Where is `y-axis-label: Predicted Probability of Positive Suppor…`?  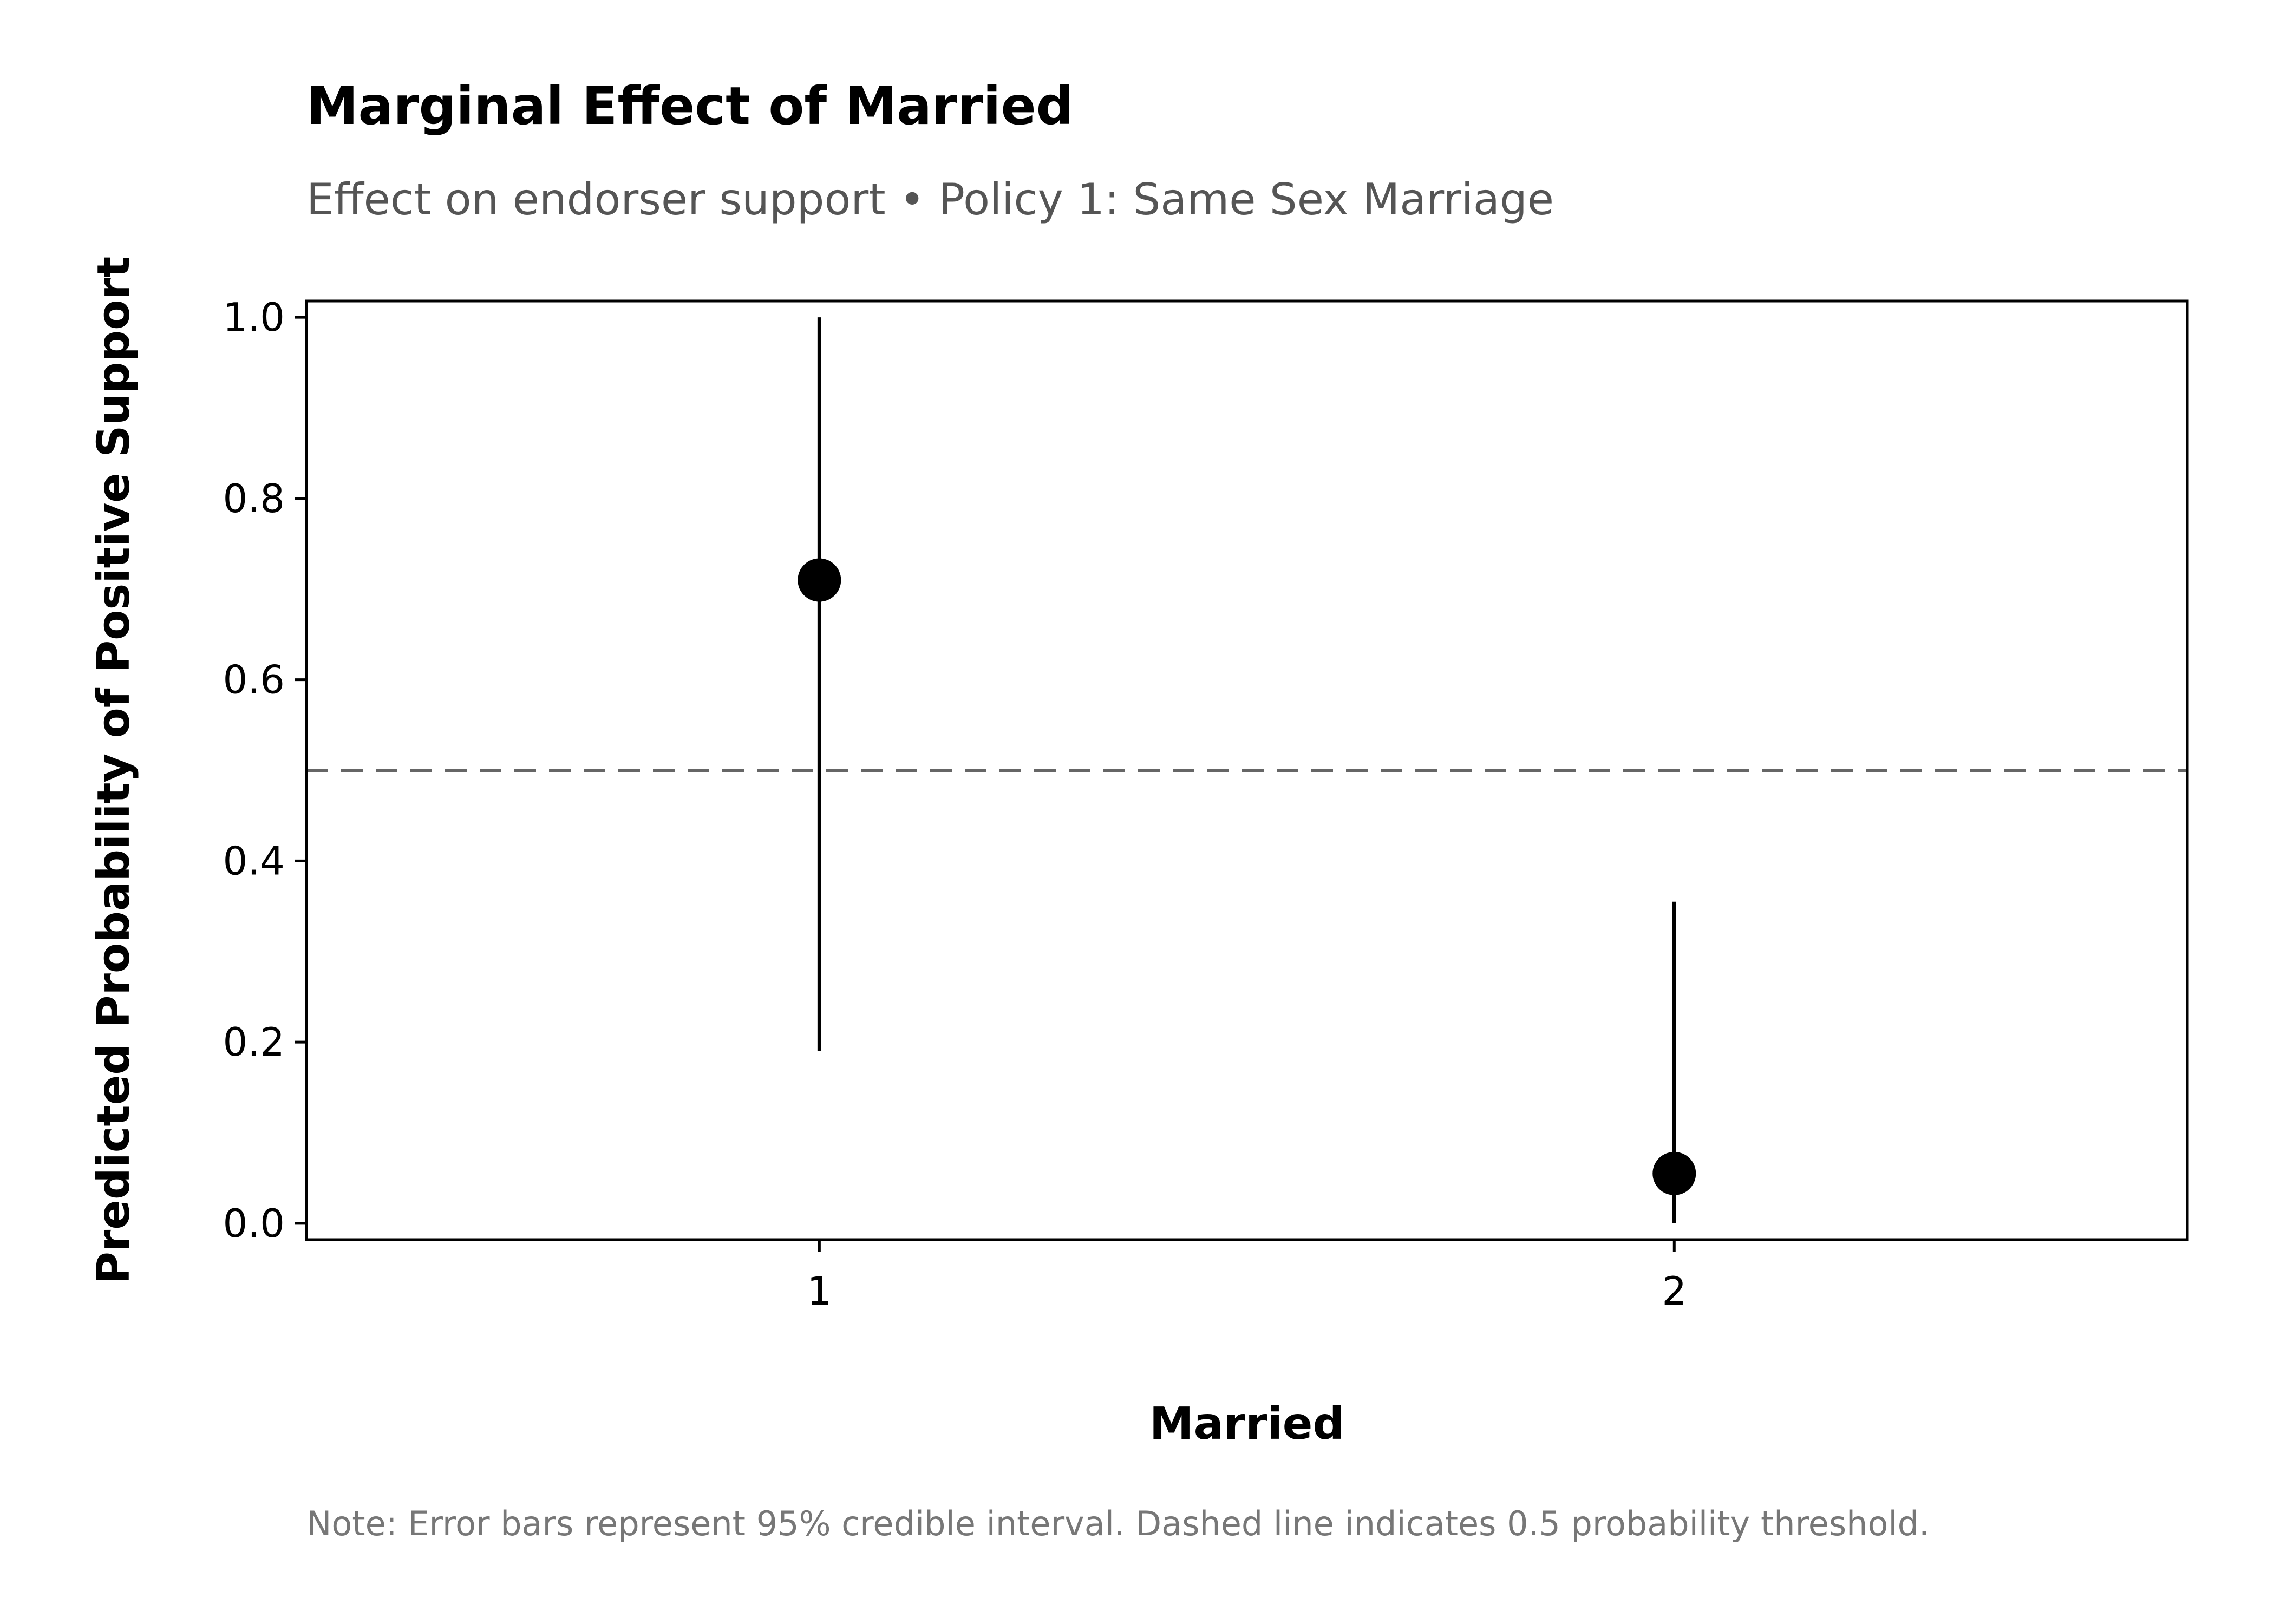
y-axis-label: Predicted Probability of Positive Suppor… is located at coordinates (114, 770).